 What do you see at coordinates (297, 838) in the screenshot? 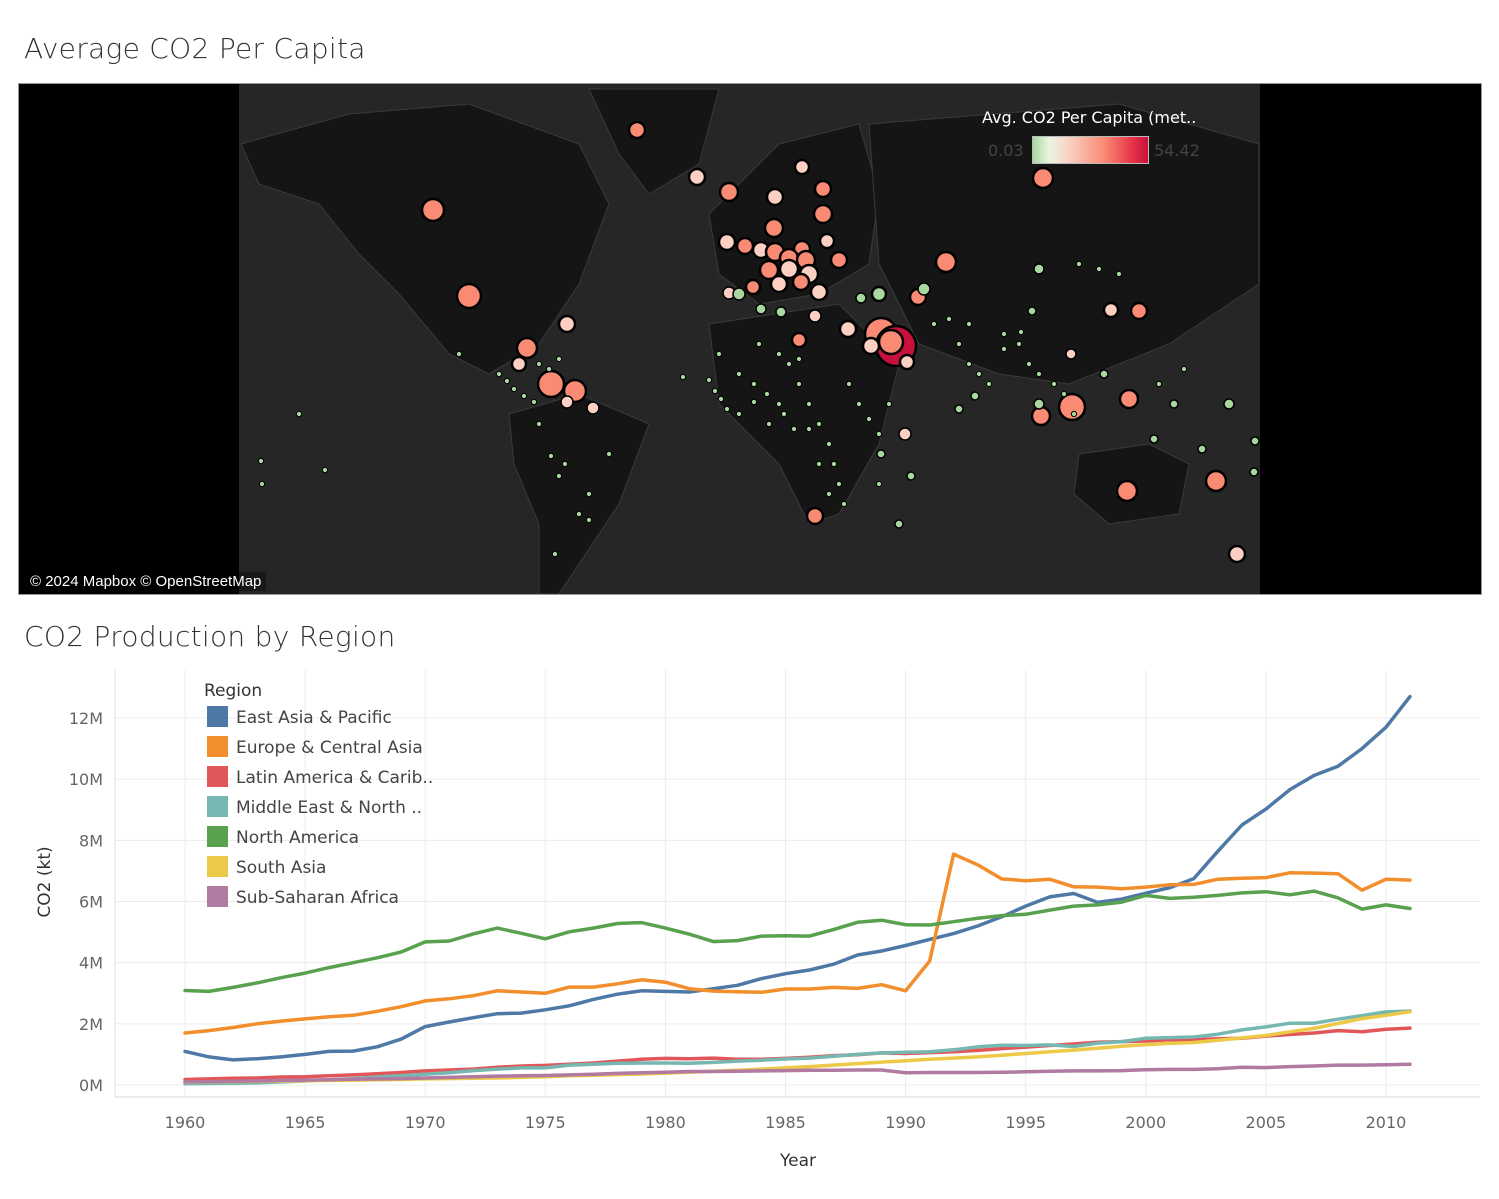
I see `legend-label: North America` at bounding box center [297, 838].